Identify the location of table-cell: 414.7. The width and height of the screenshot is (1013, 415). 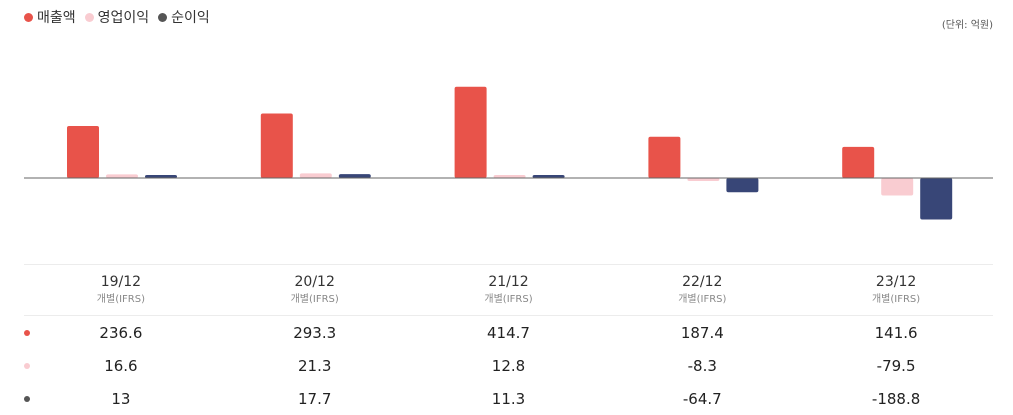
(508, 332).